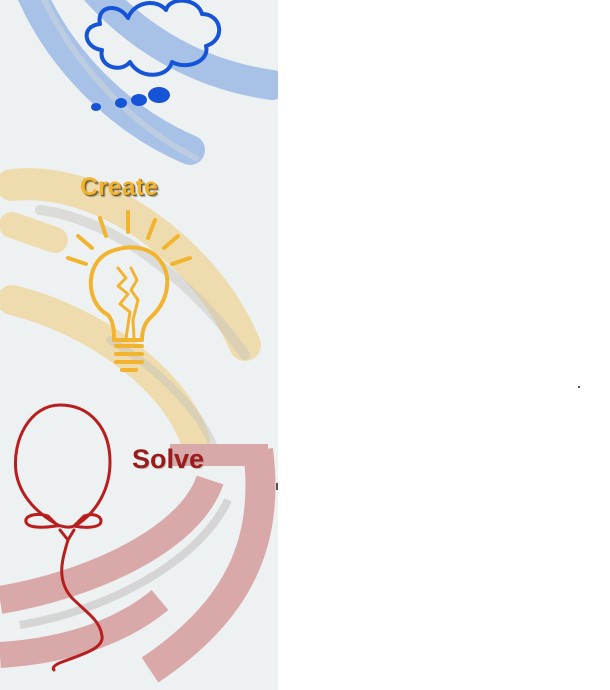 The image size is (610, 690). What do you see at coordinates (62, 537) in the screenshot?
I see `balloon-icon` at bounding box center [62, 537].